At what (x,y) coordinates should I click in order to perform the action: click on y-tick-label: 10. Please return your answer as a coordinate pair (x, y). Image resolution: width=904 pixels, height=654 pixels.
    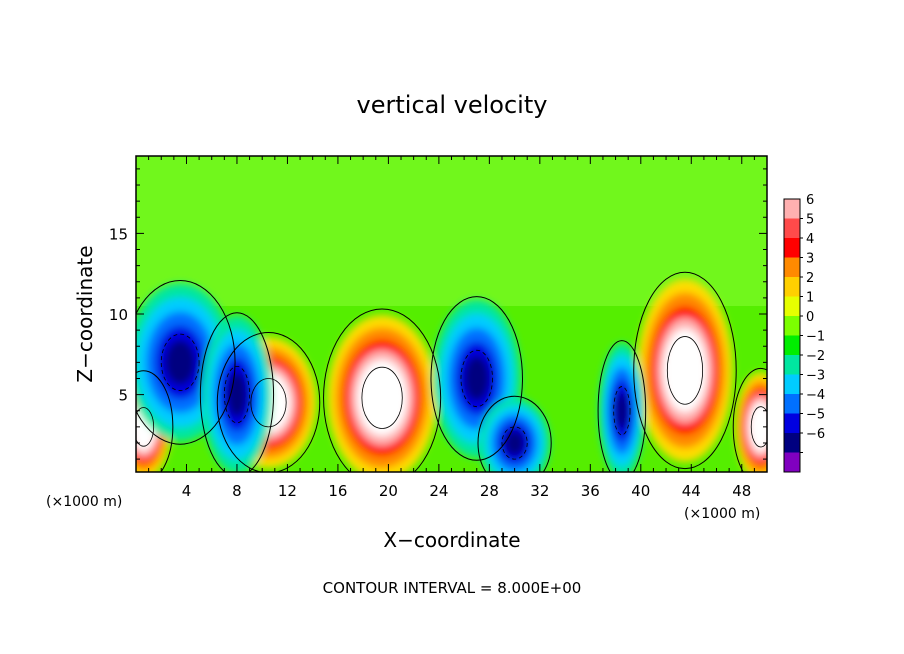
    Looking at the image, I should click on (118, 315).